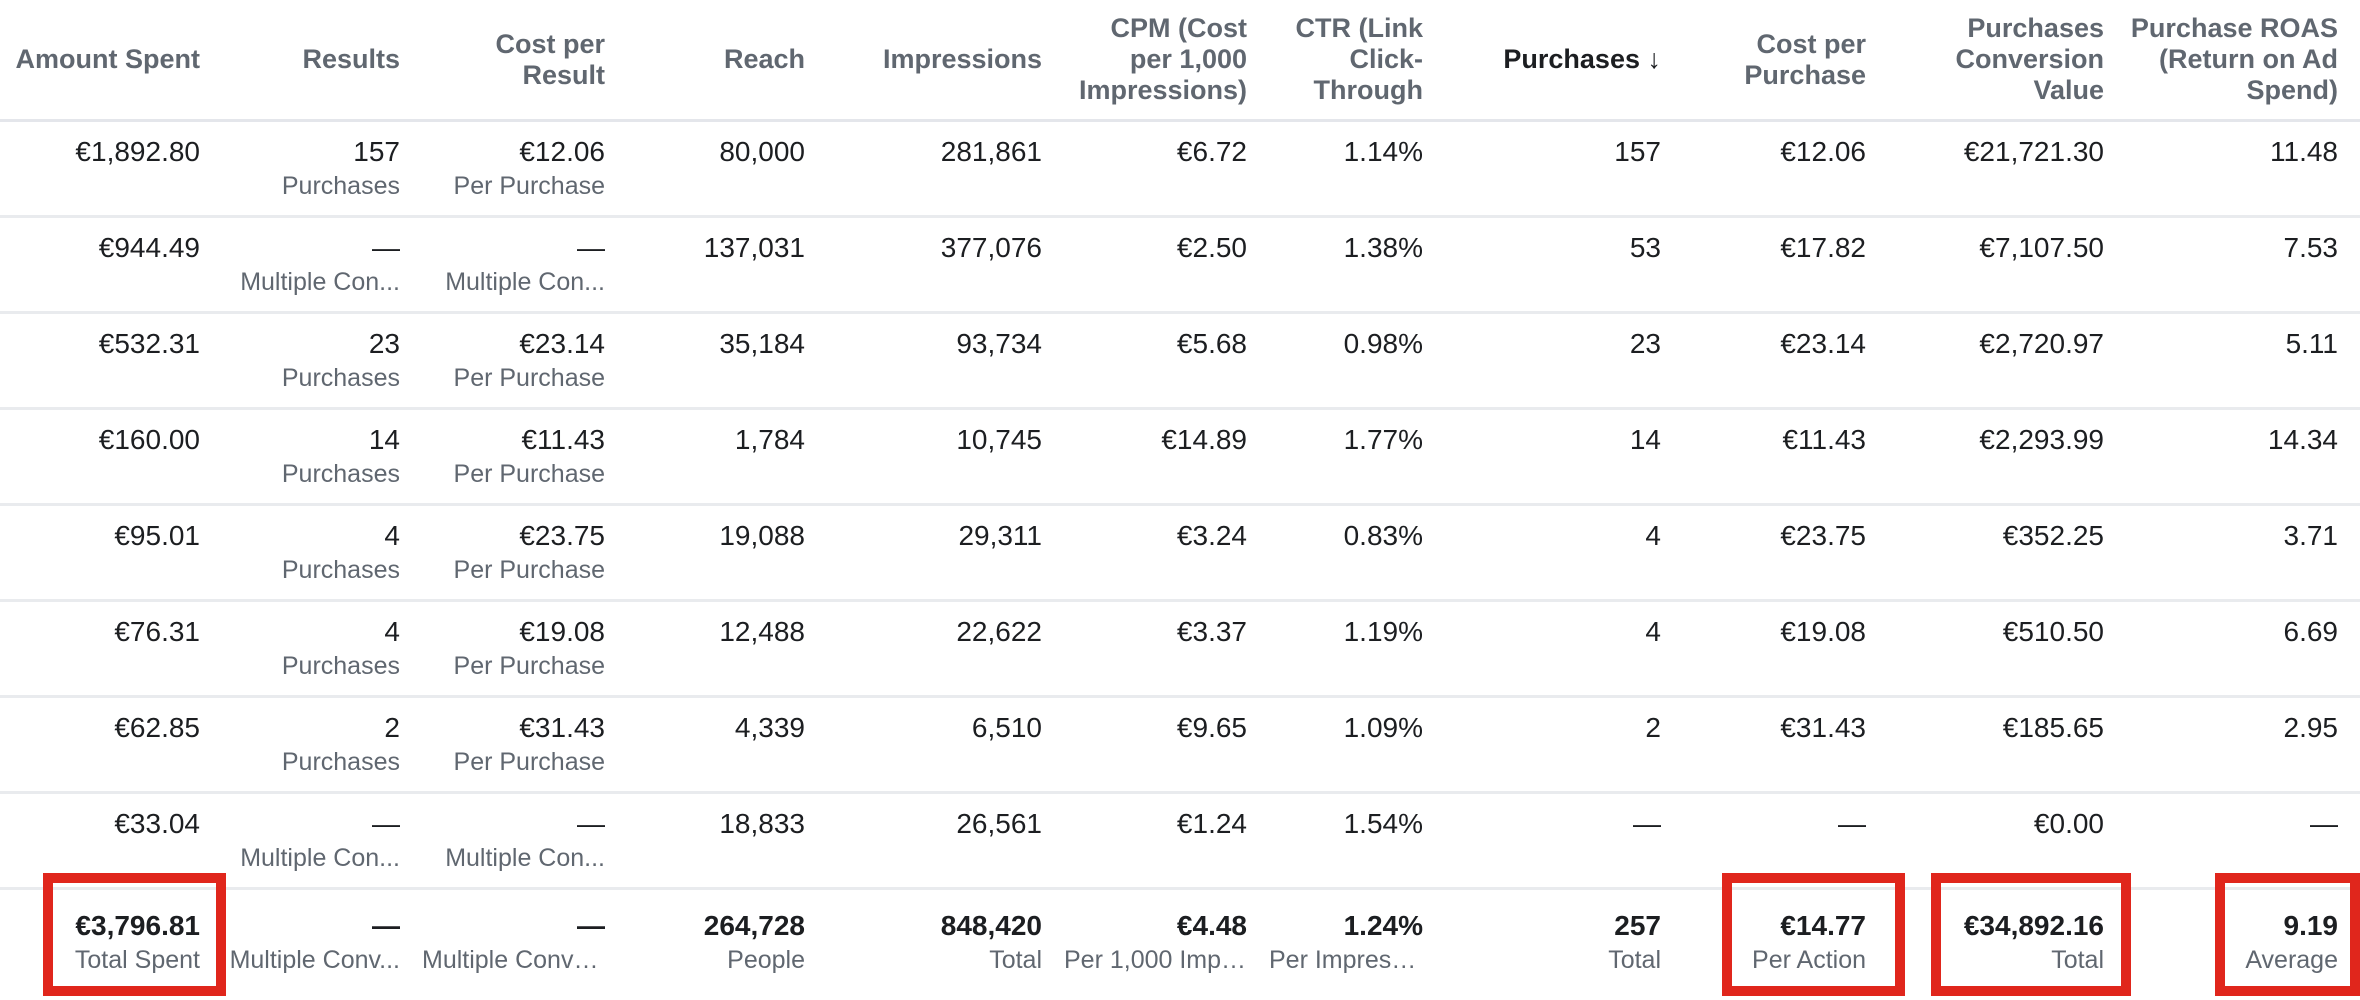  I want to click on cell-cost-per-result: €31.43 Per Purchase, so click(524, 745).